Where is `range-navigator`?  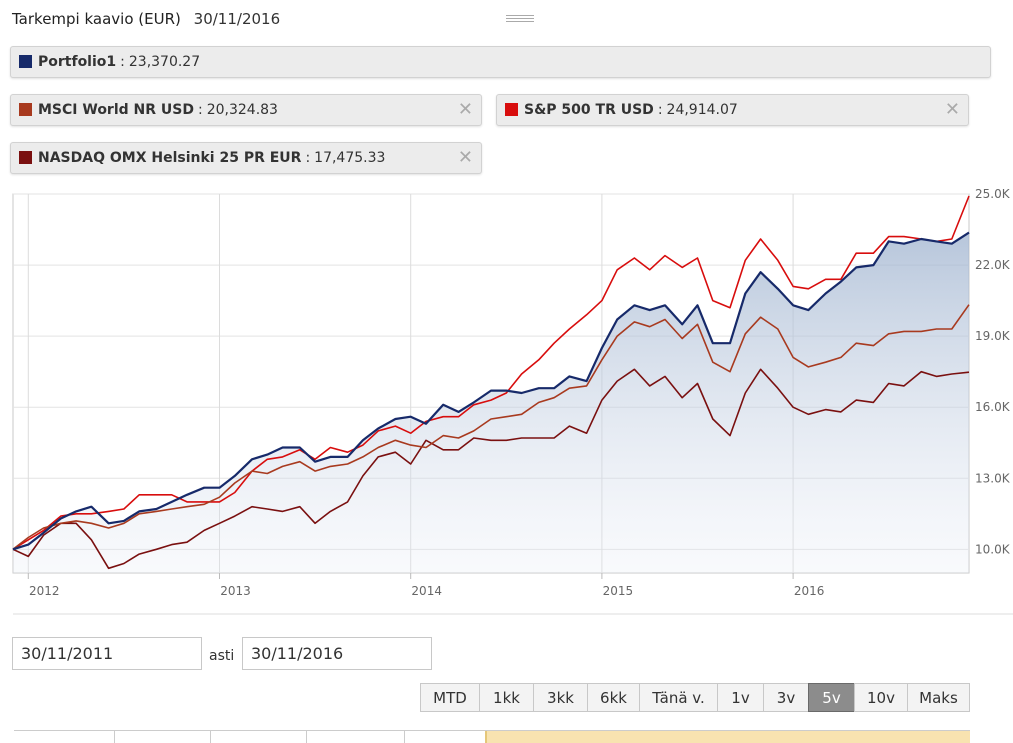
range-navigator is located at coordinates (492, 736).